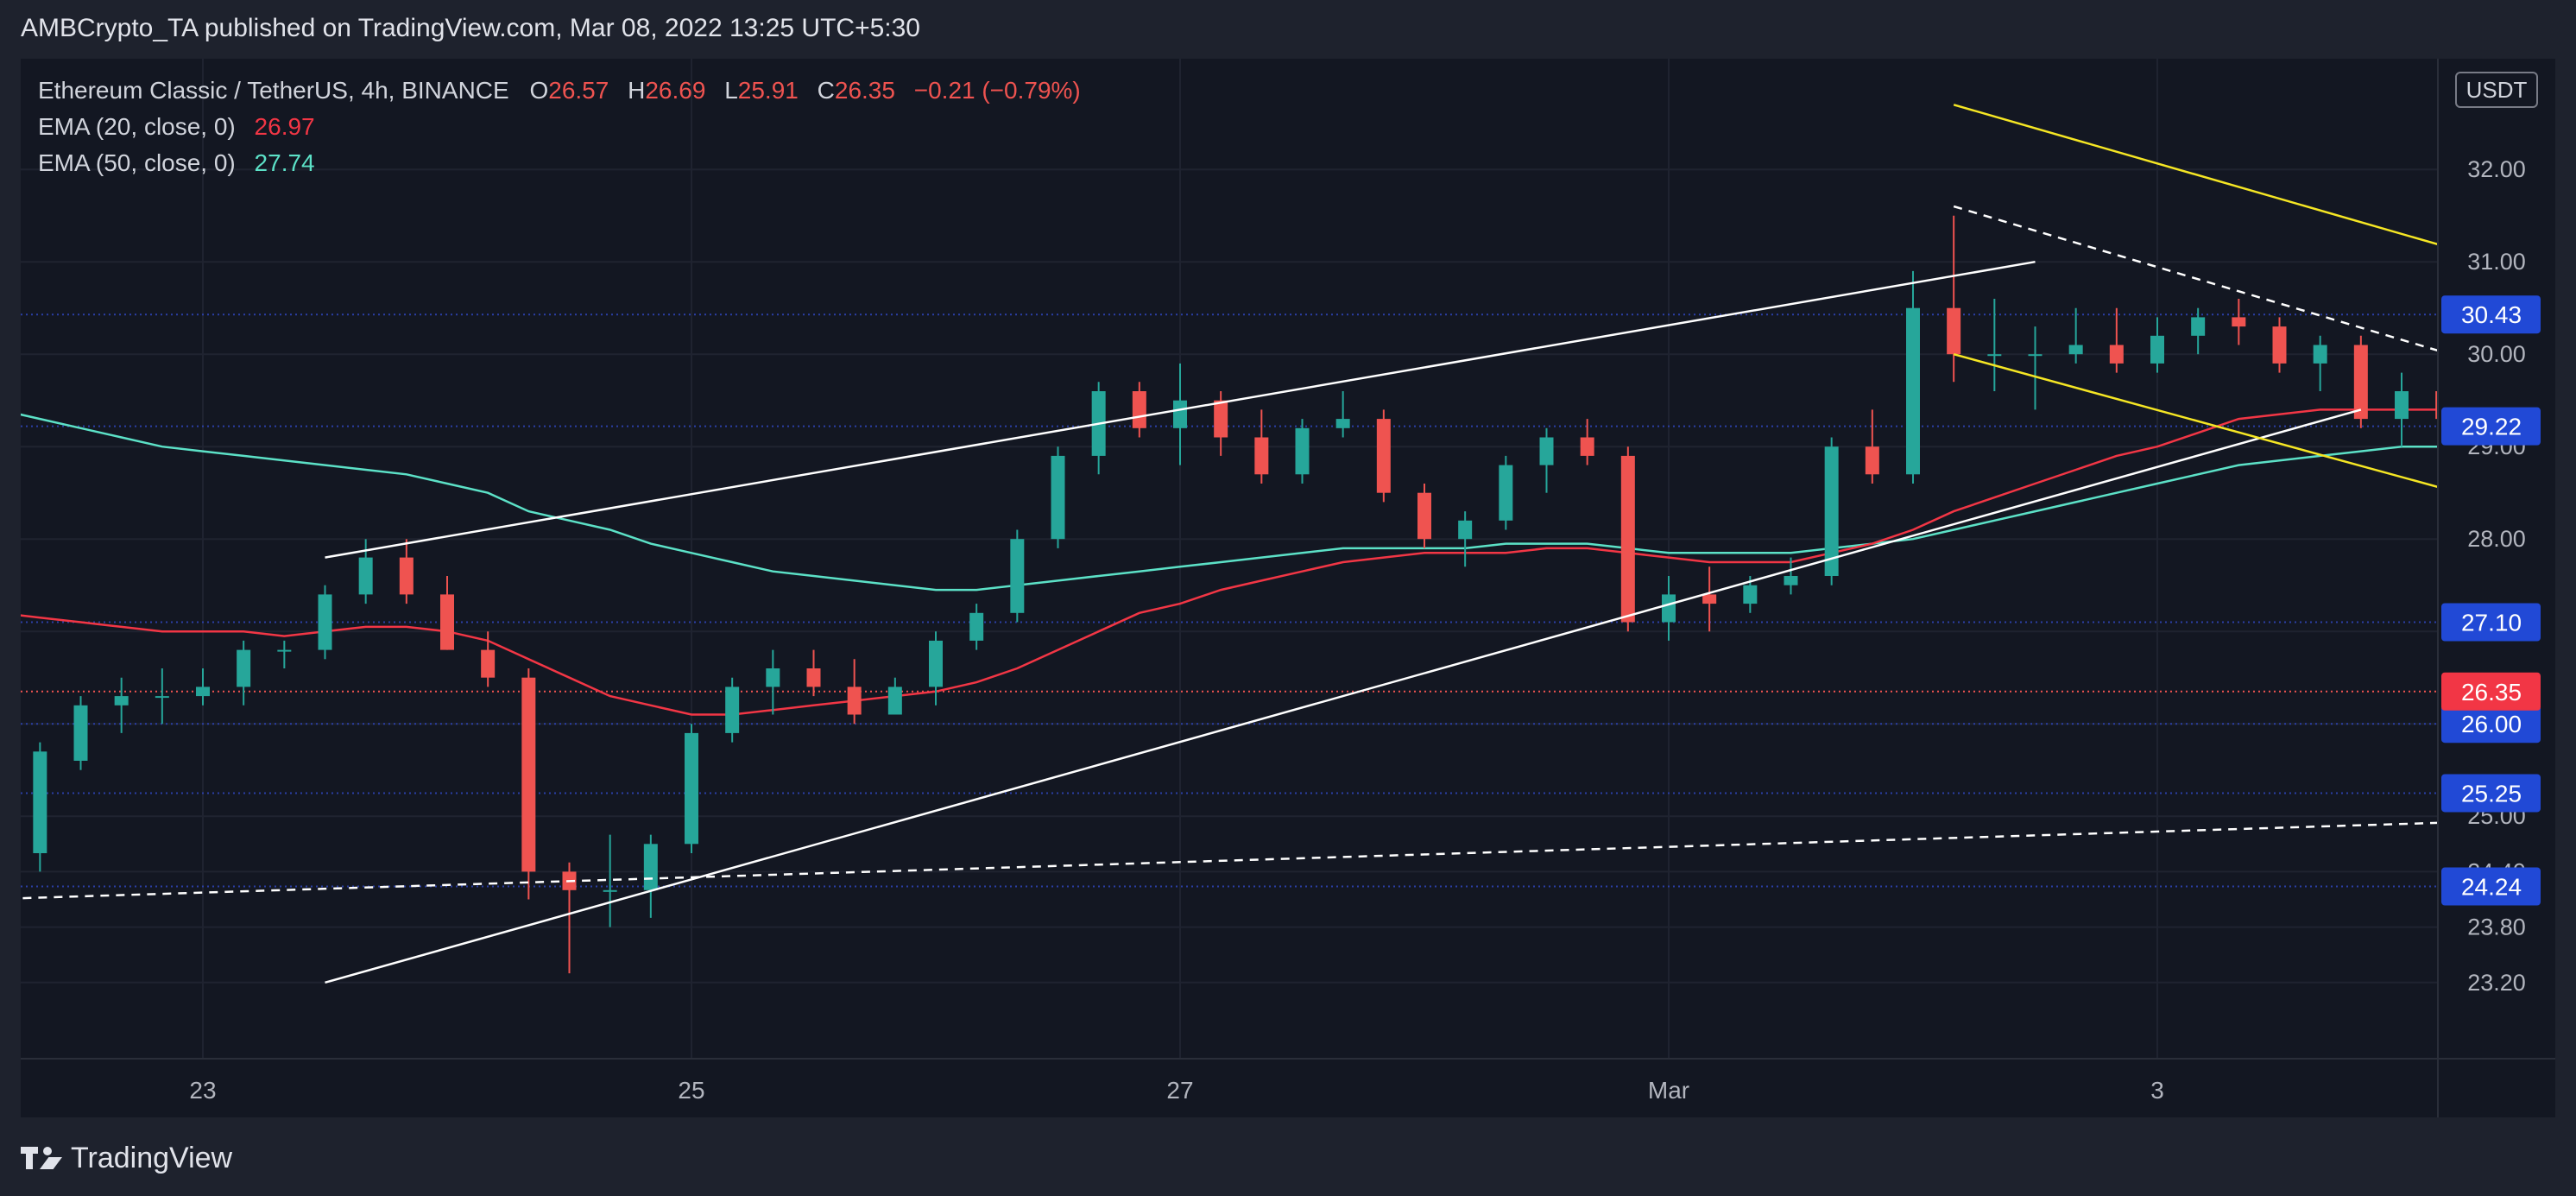 This screenshot has height=1196, width=2576. I want to click on currency-box: USDT, so click(2496, 90).